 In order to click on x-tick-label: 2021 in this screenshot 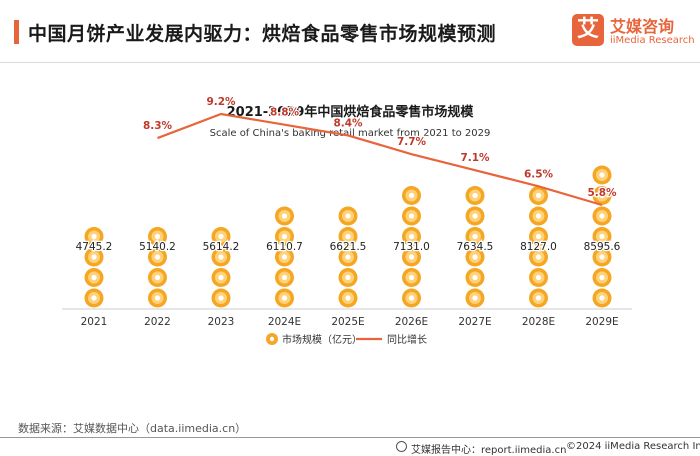, I will do `click(94, 322)`.